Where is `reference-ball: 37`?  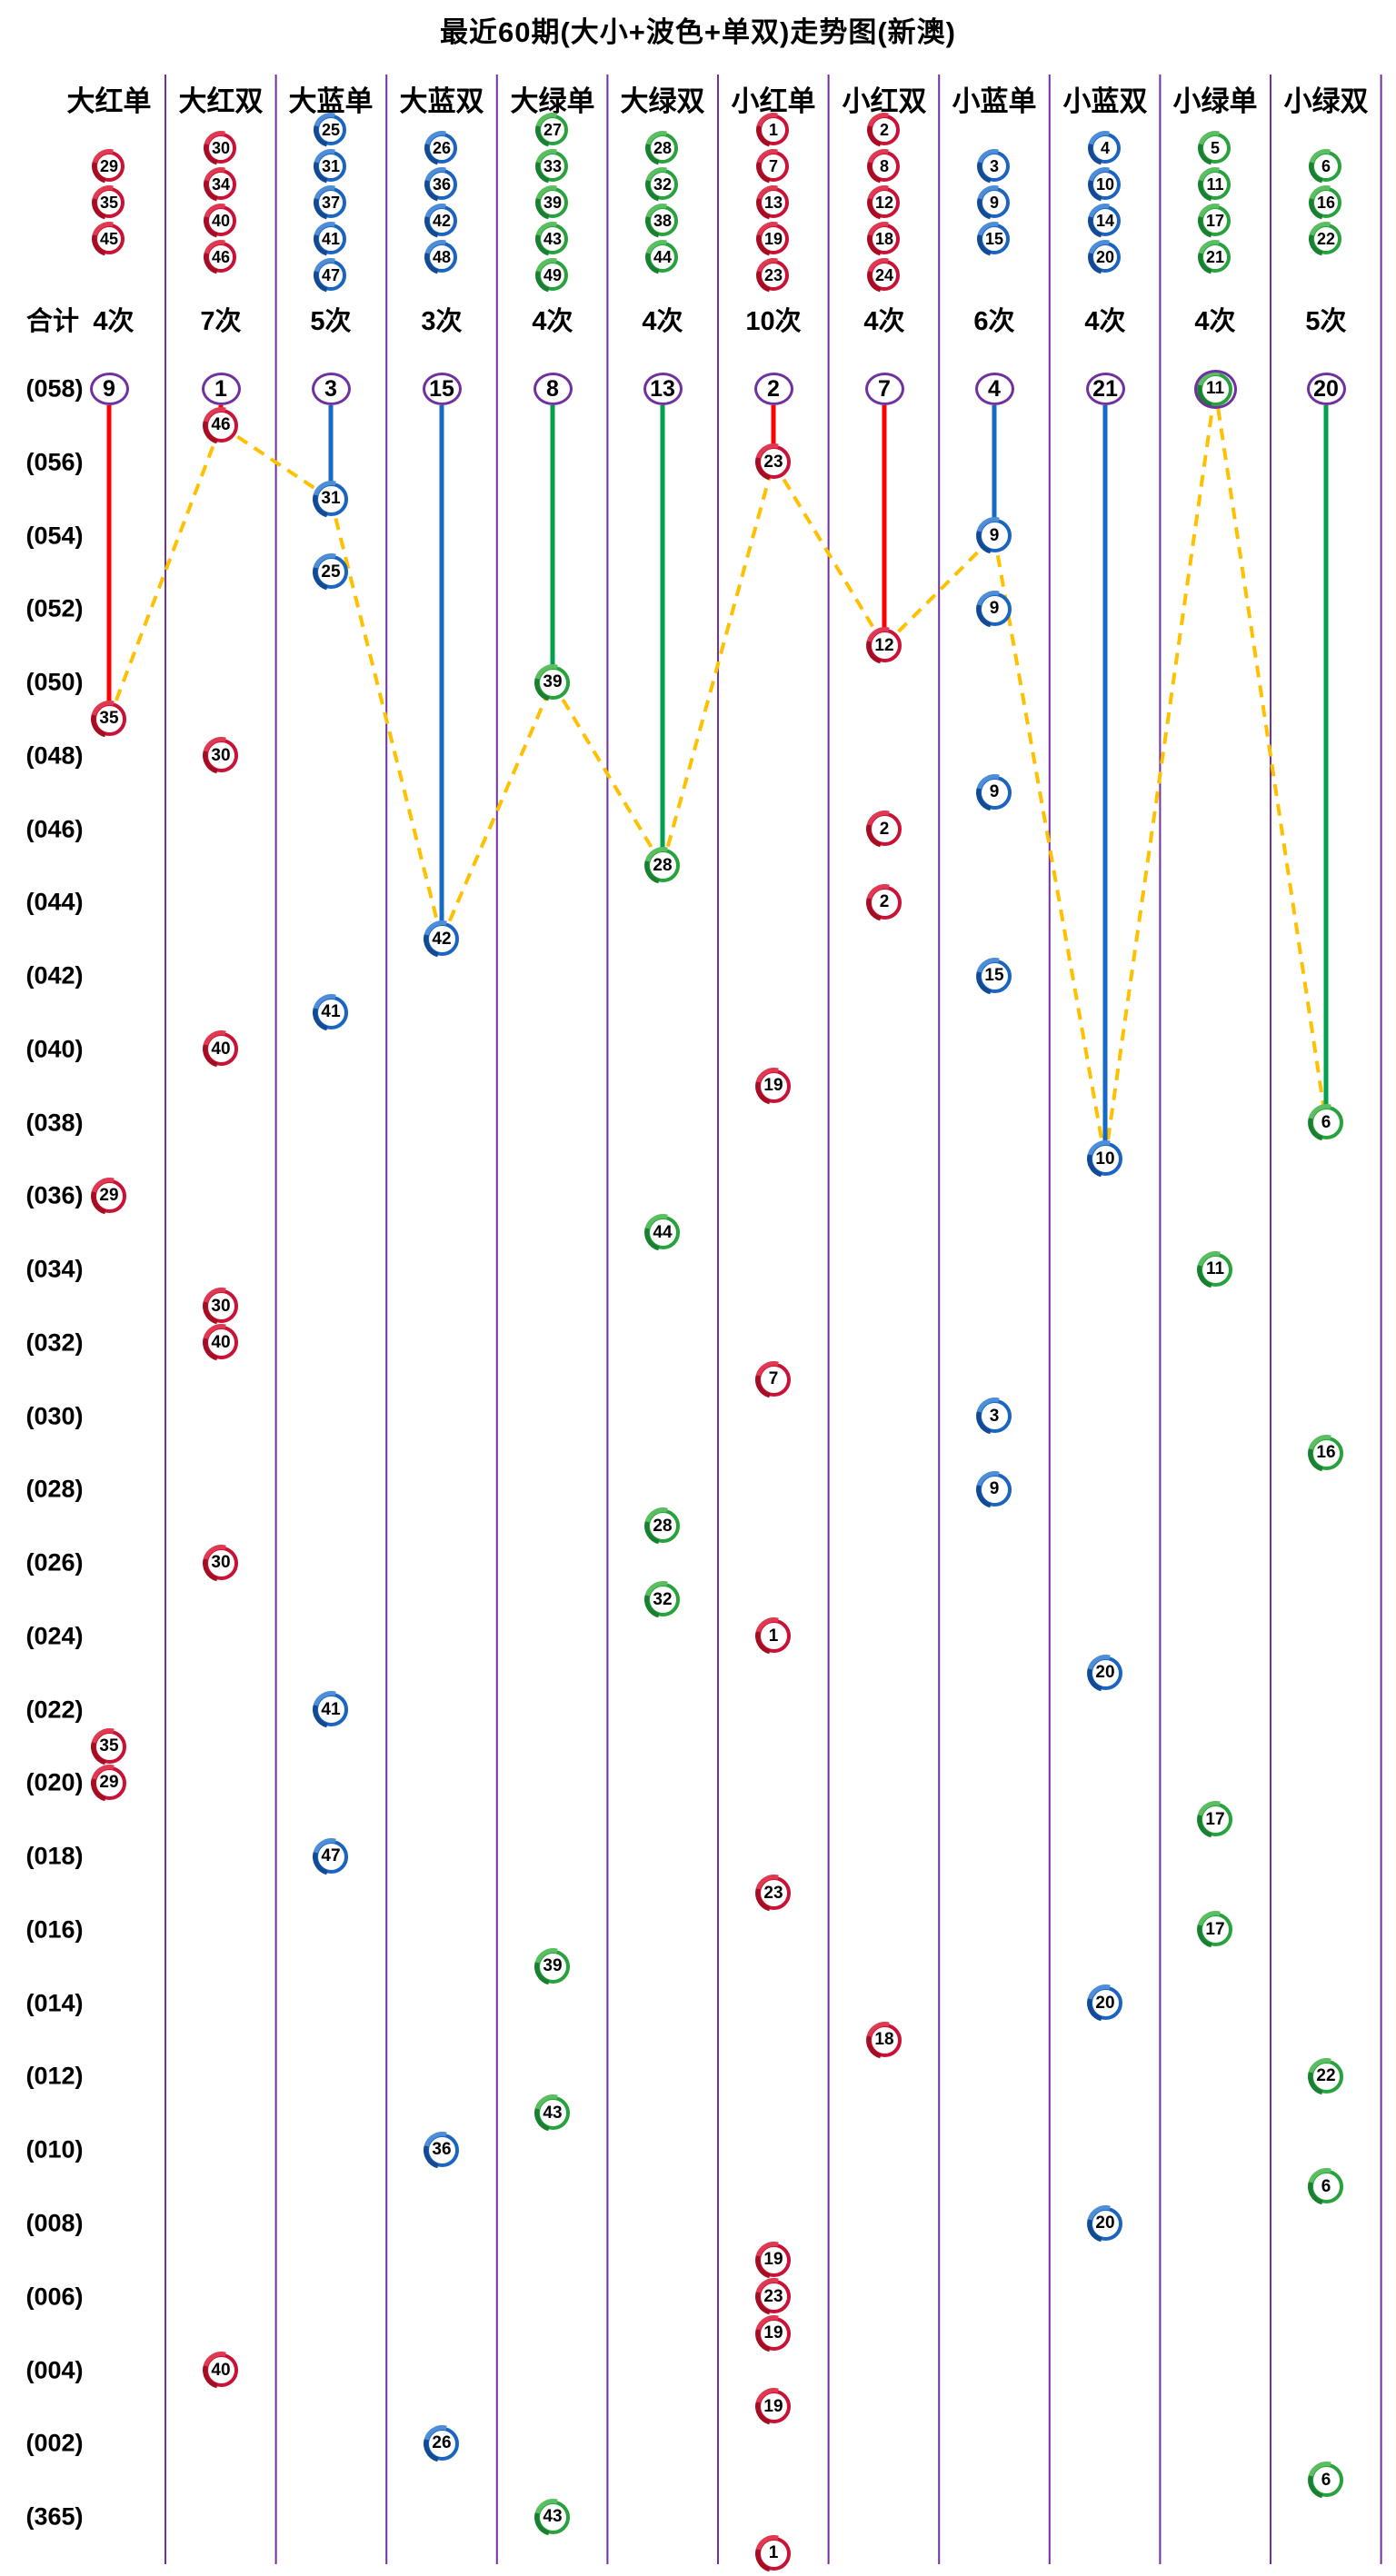
reference-ball: 37 is located at coordinates (330, 202).